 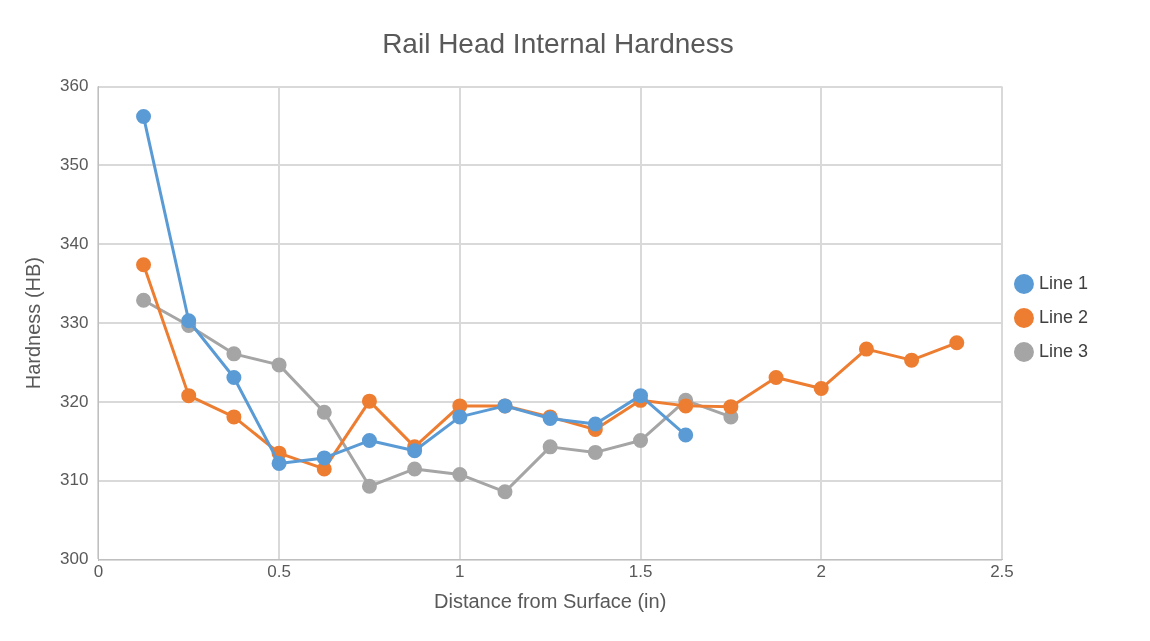 I want to click on y-axis-title: Hardness (HB), so click(x=32, y=323).